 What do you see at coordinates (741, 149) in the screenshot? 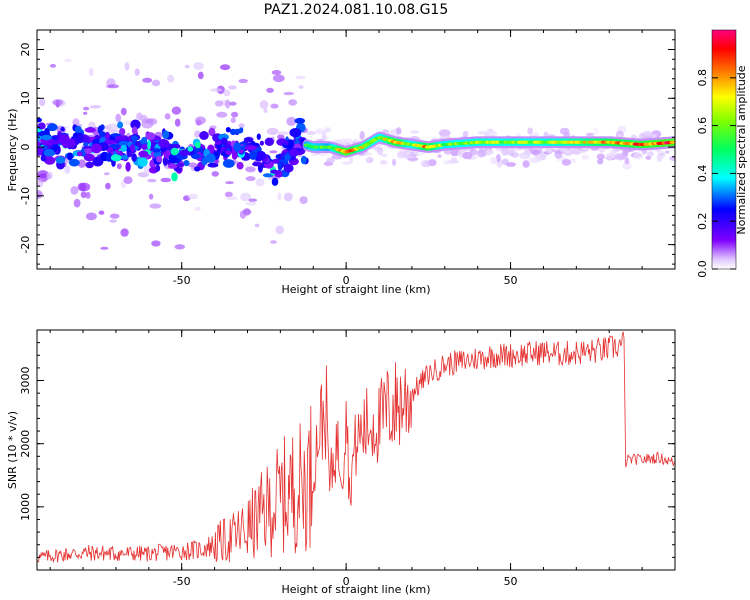
I see `colorbar-label: Normalized spectral amplitude` at bounding box center [741, 149].